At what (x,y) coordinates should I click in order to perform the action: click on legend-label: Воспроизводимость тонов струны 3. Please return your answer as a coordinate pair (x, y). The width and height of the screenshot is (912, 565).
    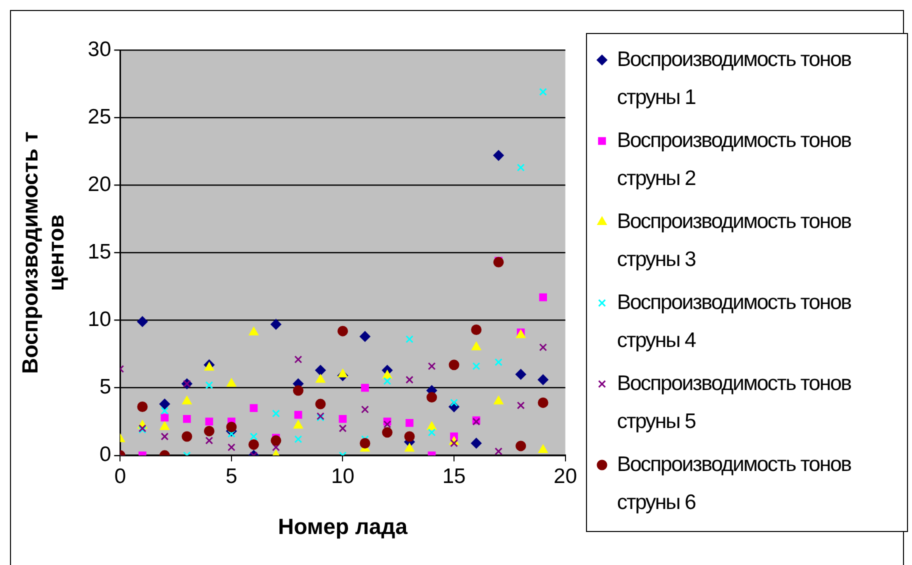
    Looking at the image, I should click on (734, 241).